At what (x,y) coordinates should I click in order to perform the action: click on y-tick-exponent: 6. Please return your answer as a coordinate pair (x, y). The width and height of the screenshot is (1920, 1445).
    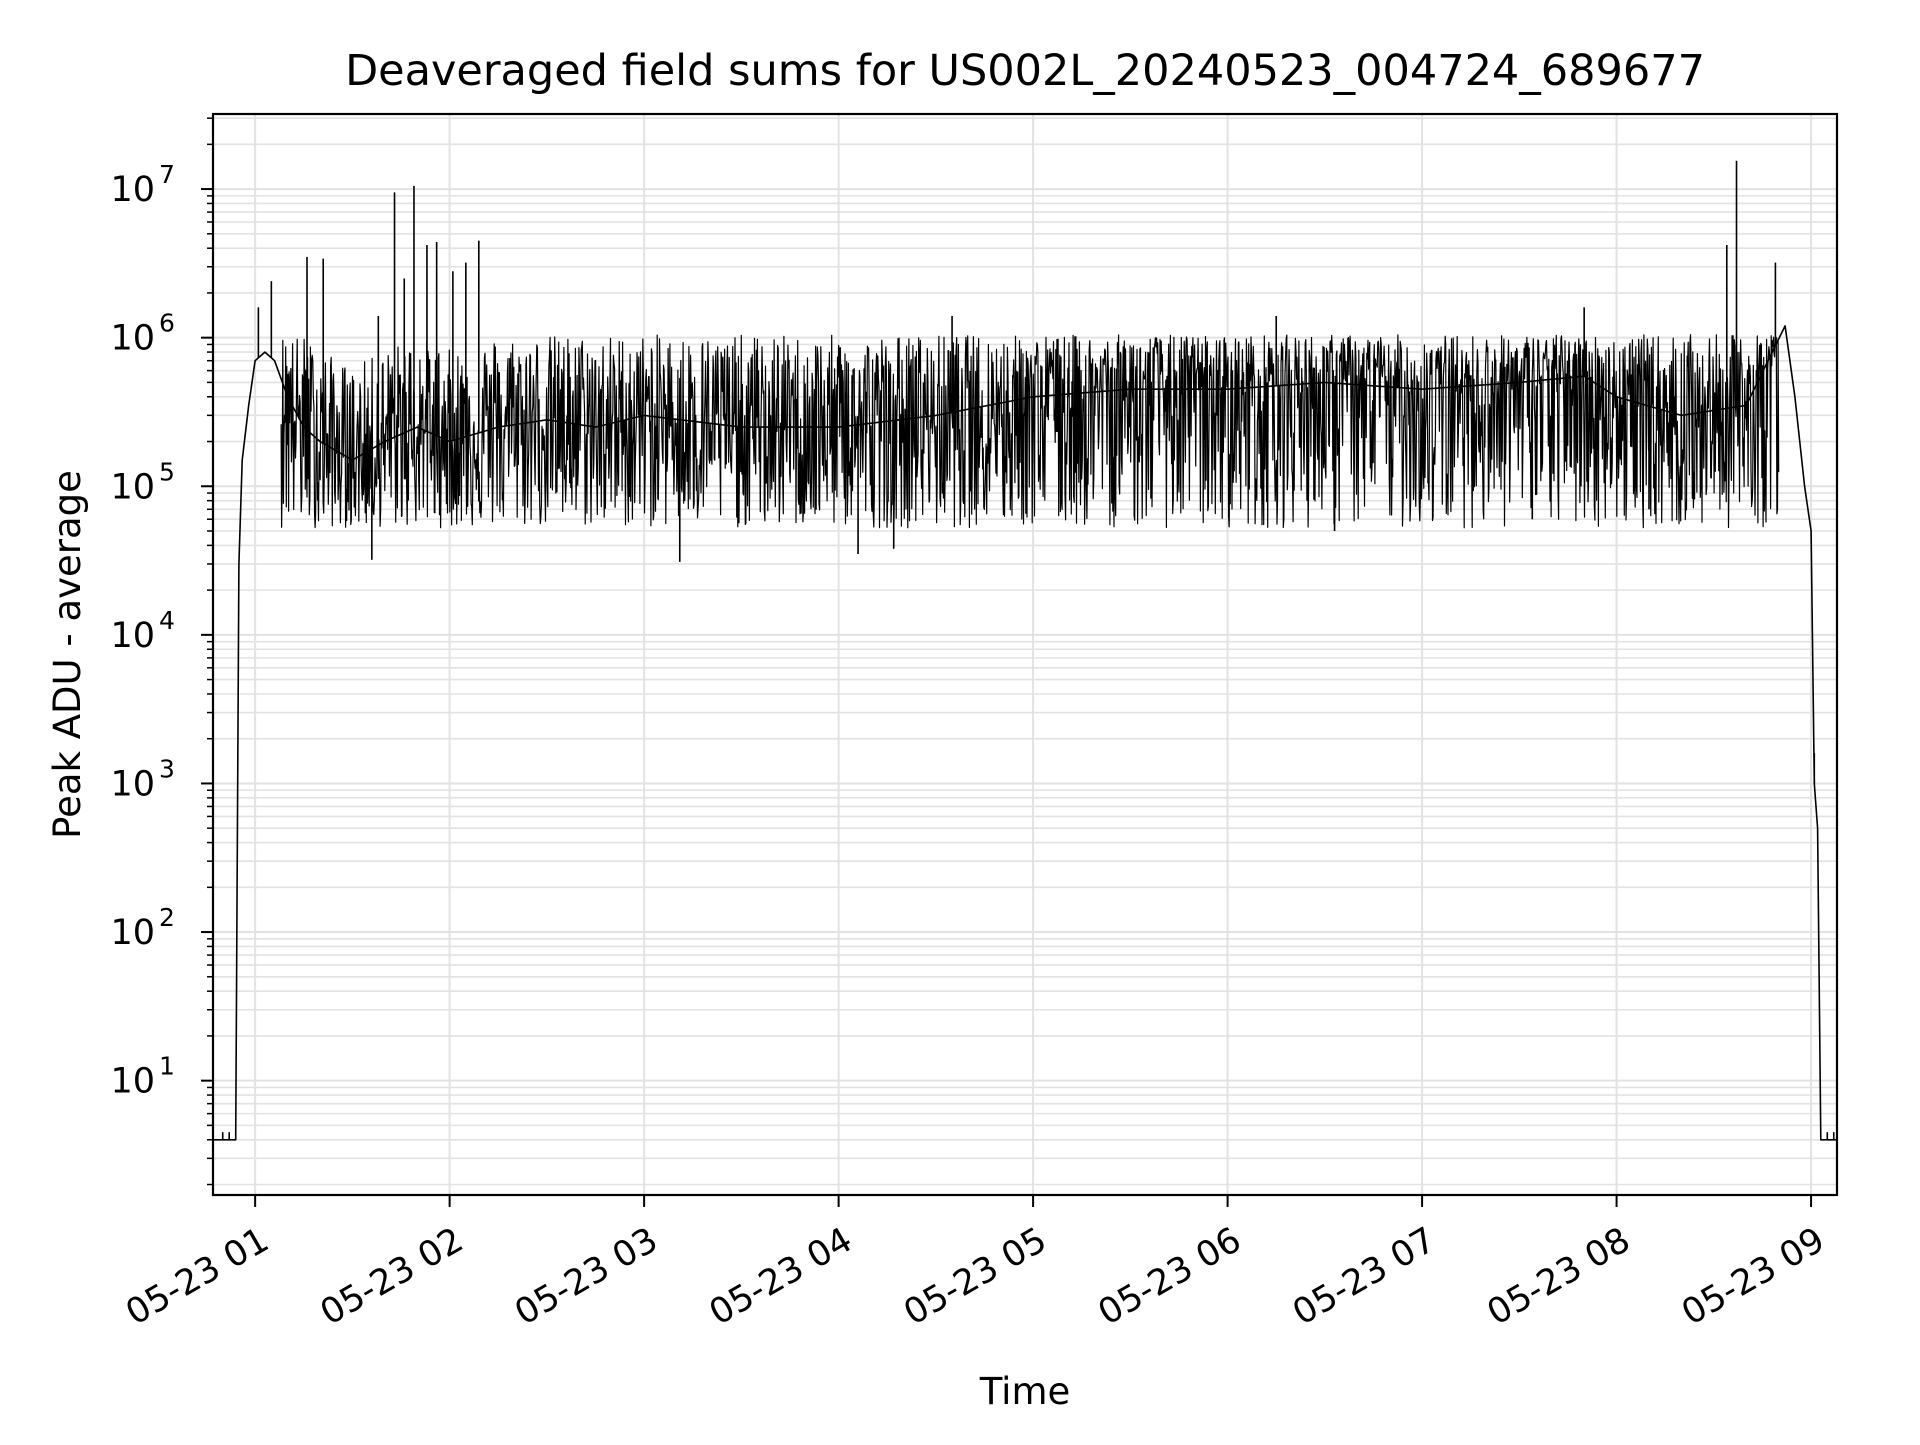
    Looking at the image, I should click on (167, 323).